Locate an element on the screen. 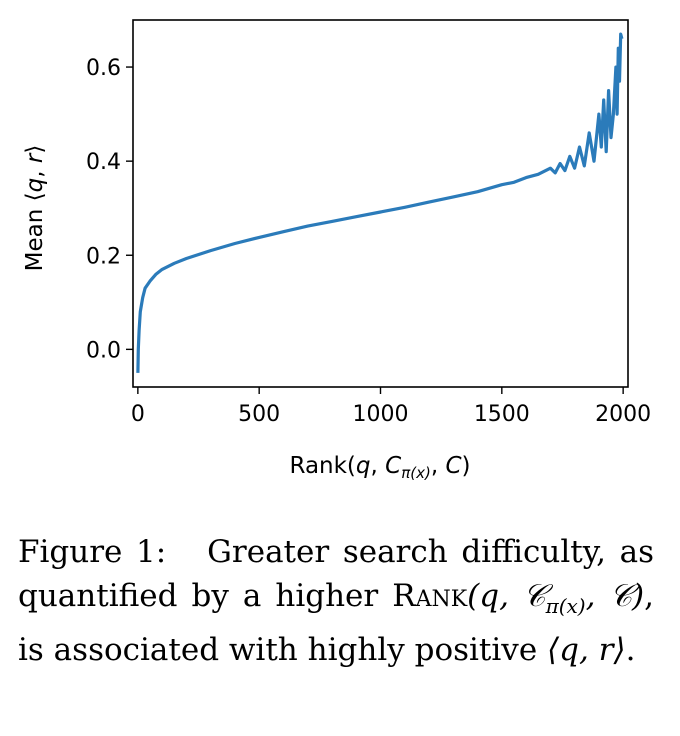 The width and height of the screenshot is (680, 736). caption-text-2: , is associated with highly positive is located at coordinates (336, 623).